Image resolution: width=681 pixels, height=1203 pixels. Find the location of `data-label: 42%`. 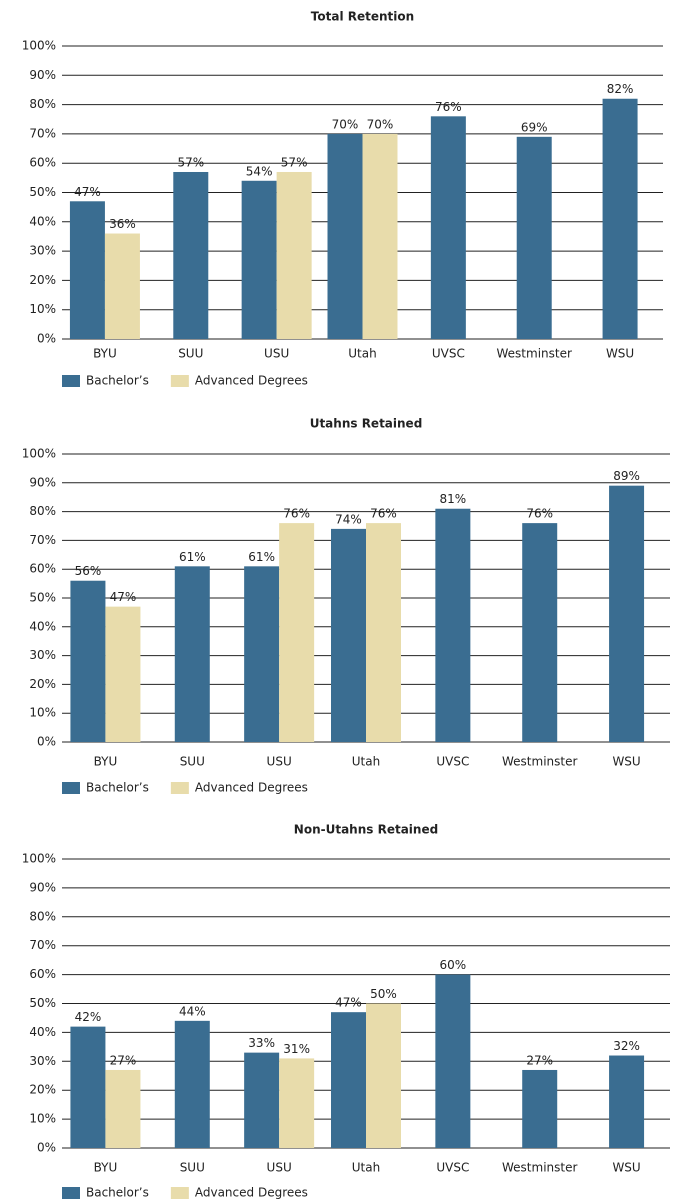

data-label: 42% is located at coordinates (88, 1017).